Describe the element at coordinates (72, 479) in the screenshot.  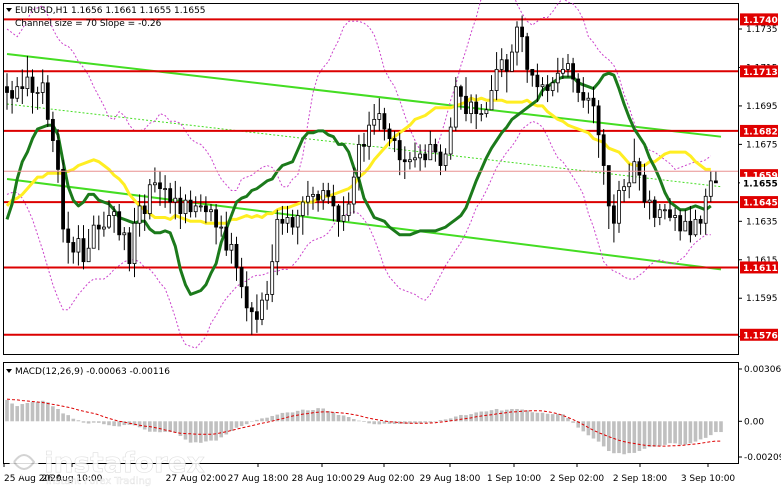
I see `time-tick-label: 26 Aug 10:00` at that location.